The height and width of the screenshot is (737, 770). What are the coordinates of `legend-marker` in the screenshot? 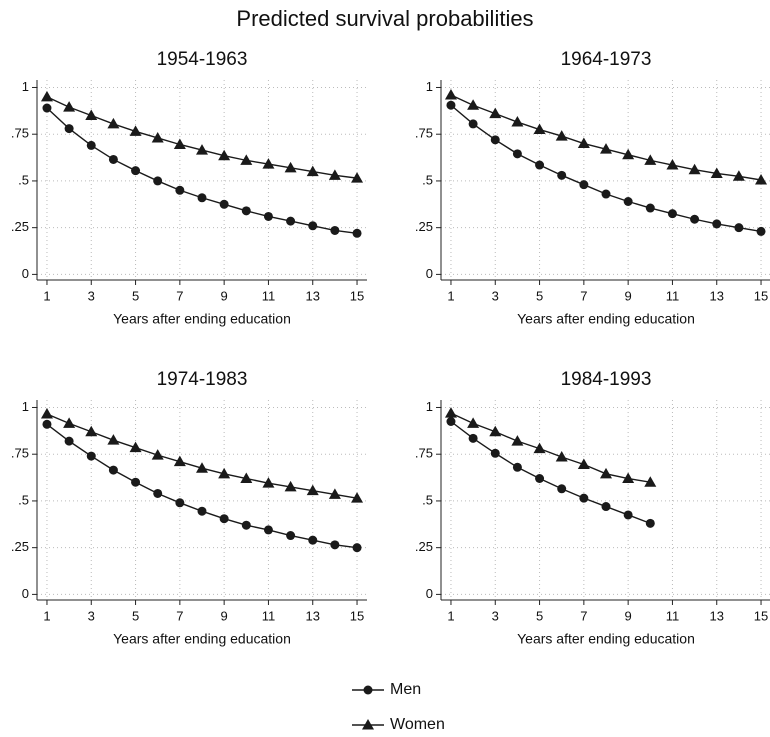 It's located at (368, 690).